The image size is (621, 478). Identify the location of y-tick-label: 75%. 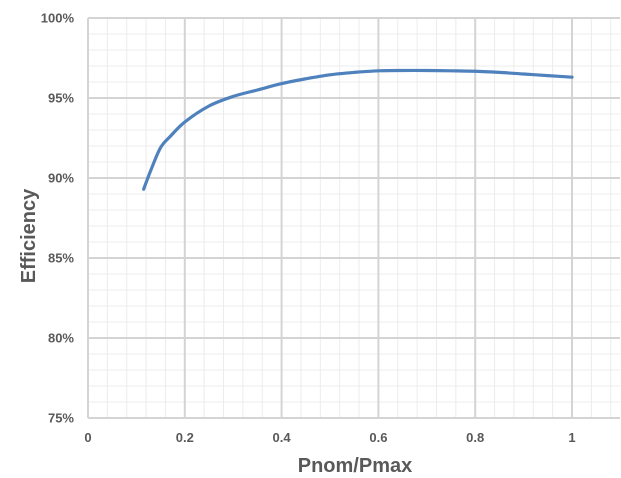
(61, 418).